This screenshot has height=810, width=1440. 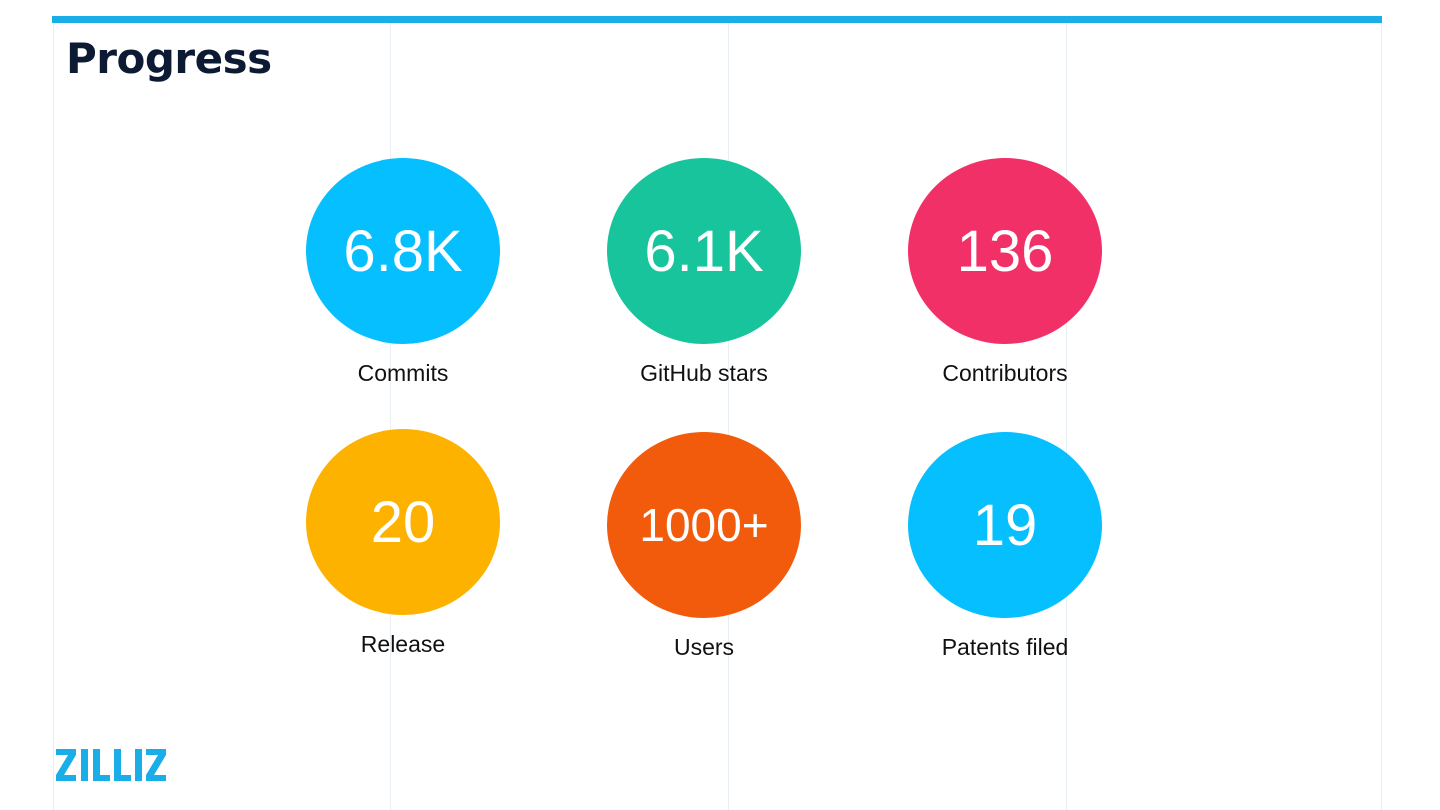 I want to click on stat-label: Users, so click(x=704, y=647).